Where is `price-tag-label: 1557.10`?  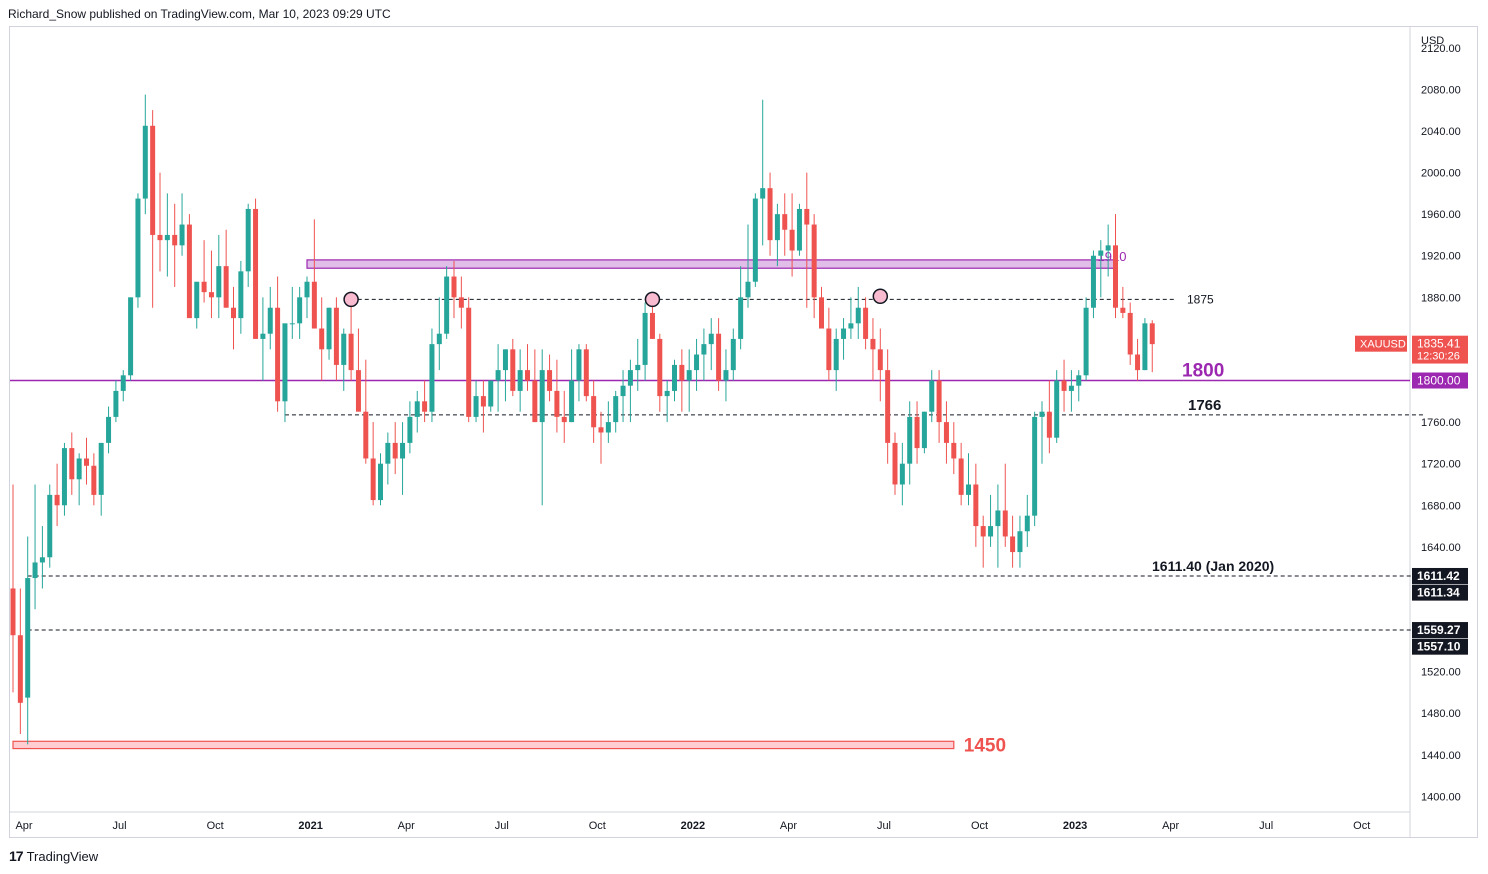 price-tag-label: 1557.10 is located at coordinates (1439, 647).